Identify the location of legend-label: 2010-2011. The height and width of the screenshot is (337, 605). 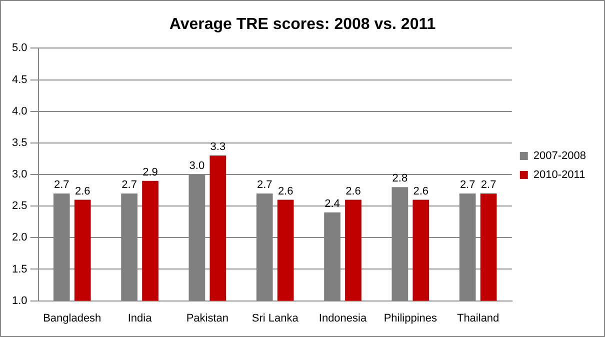
(559, 175).